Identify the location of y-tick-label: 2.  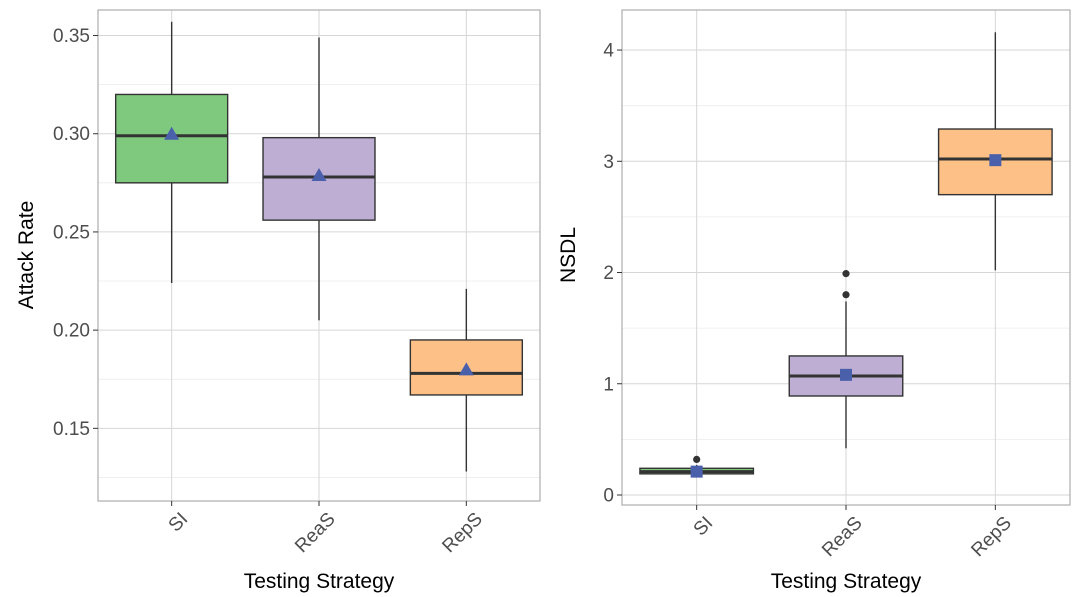
(608, 273).